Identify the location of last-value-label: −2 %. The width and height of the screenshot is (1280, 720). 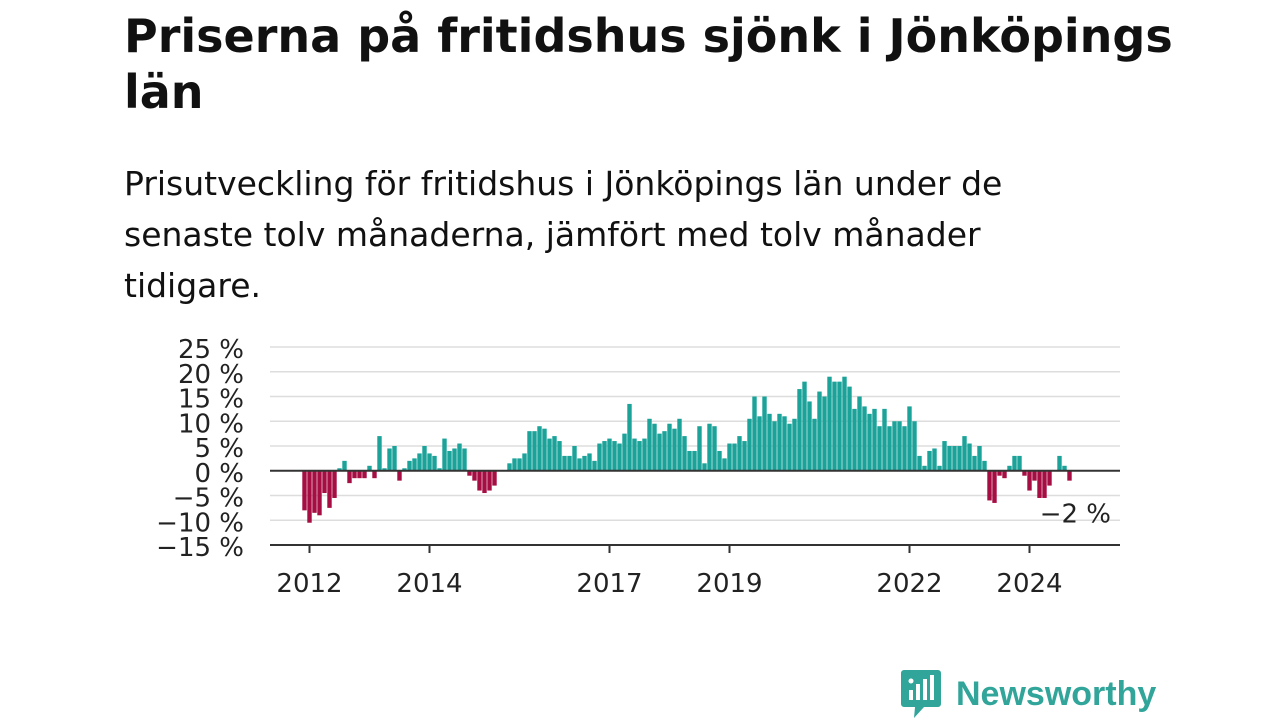
(1075, 515).